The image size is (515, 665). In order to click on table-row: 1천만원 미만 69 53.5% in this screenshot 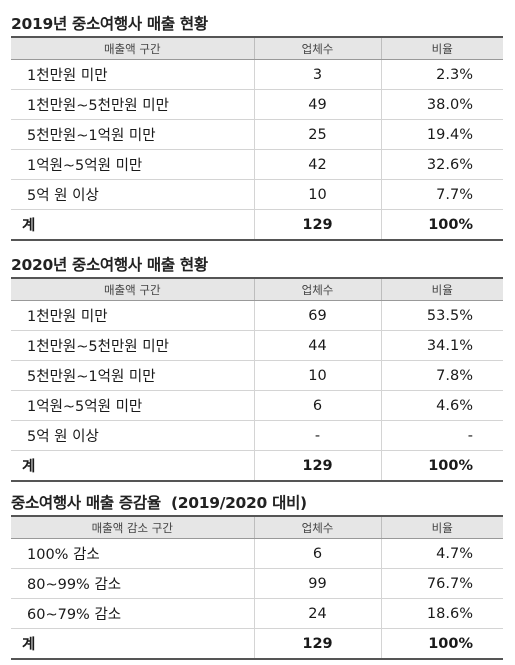, I will do `click(257, 315)`.